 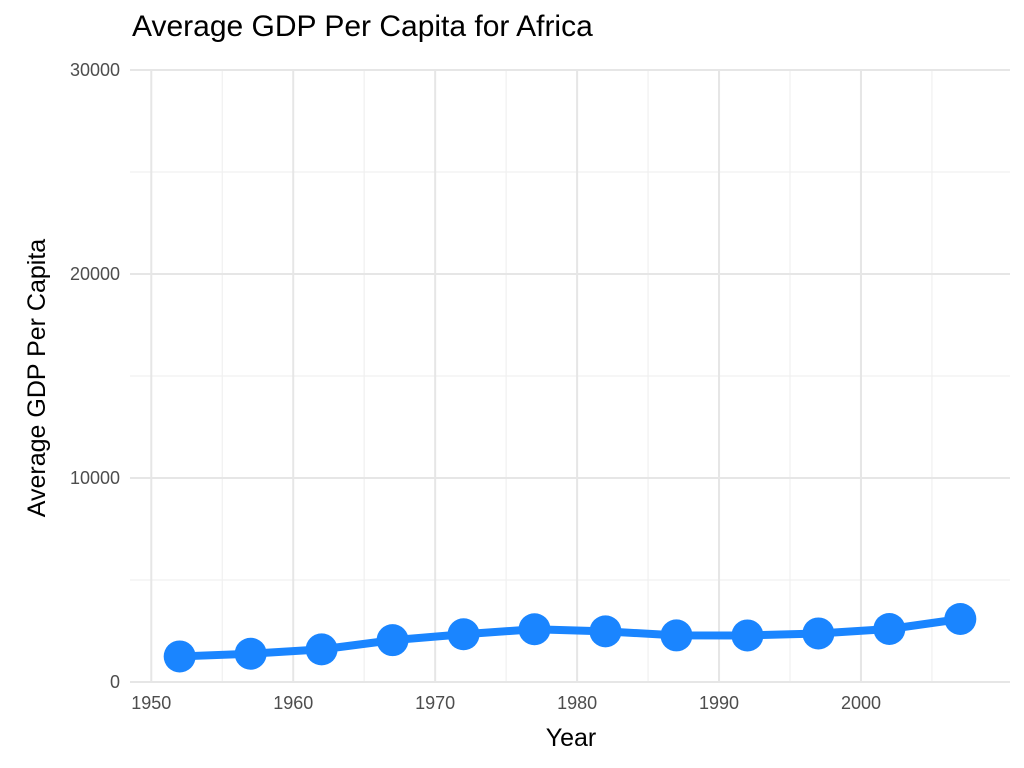 What do you see at coordinates (861, 703) in the screenshot?
I see `x-tick-label: 2000` at bounding box center [861, 703].